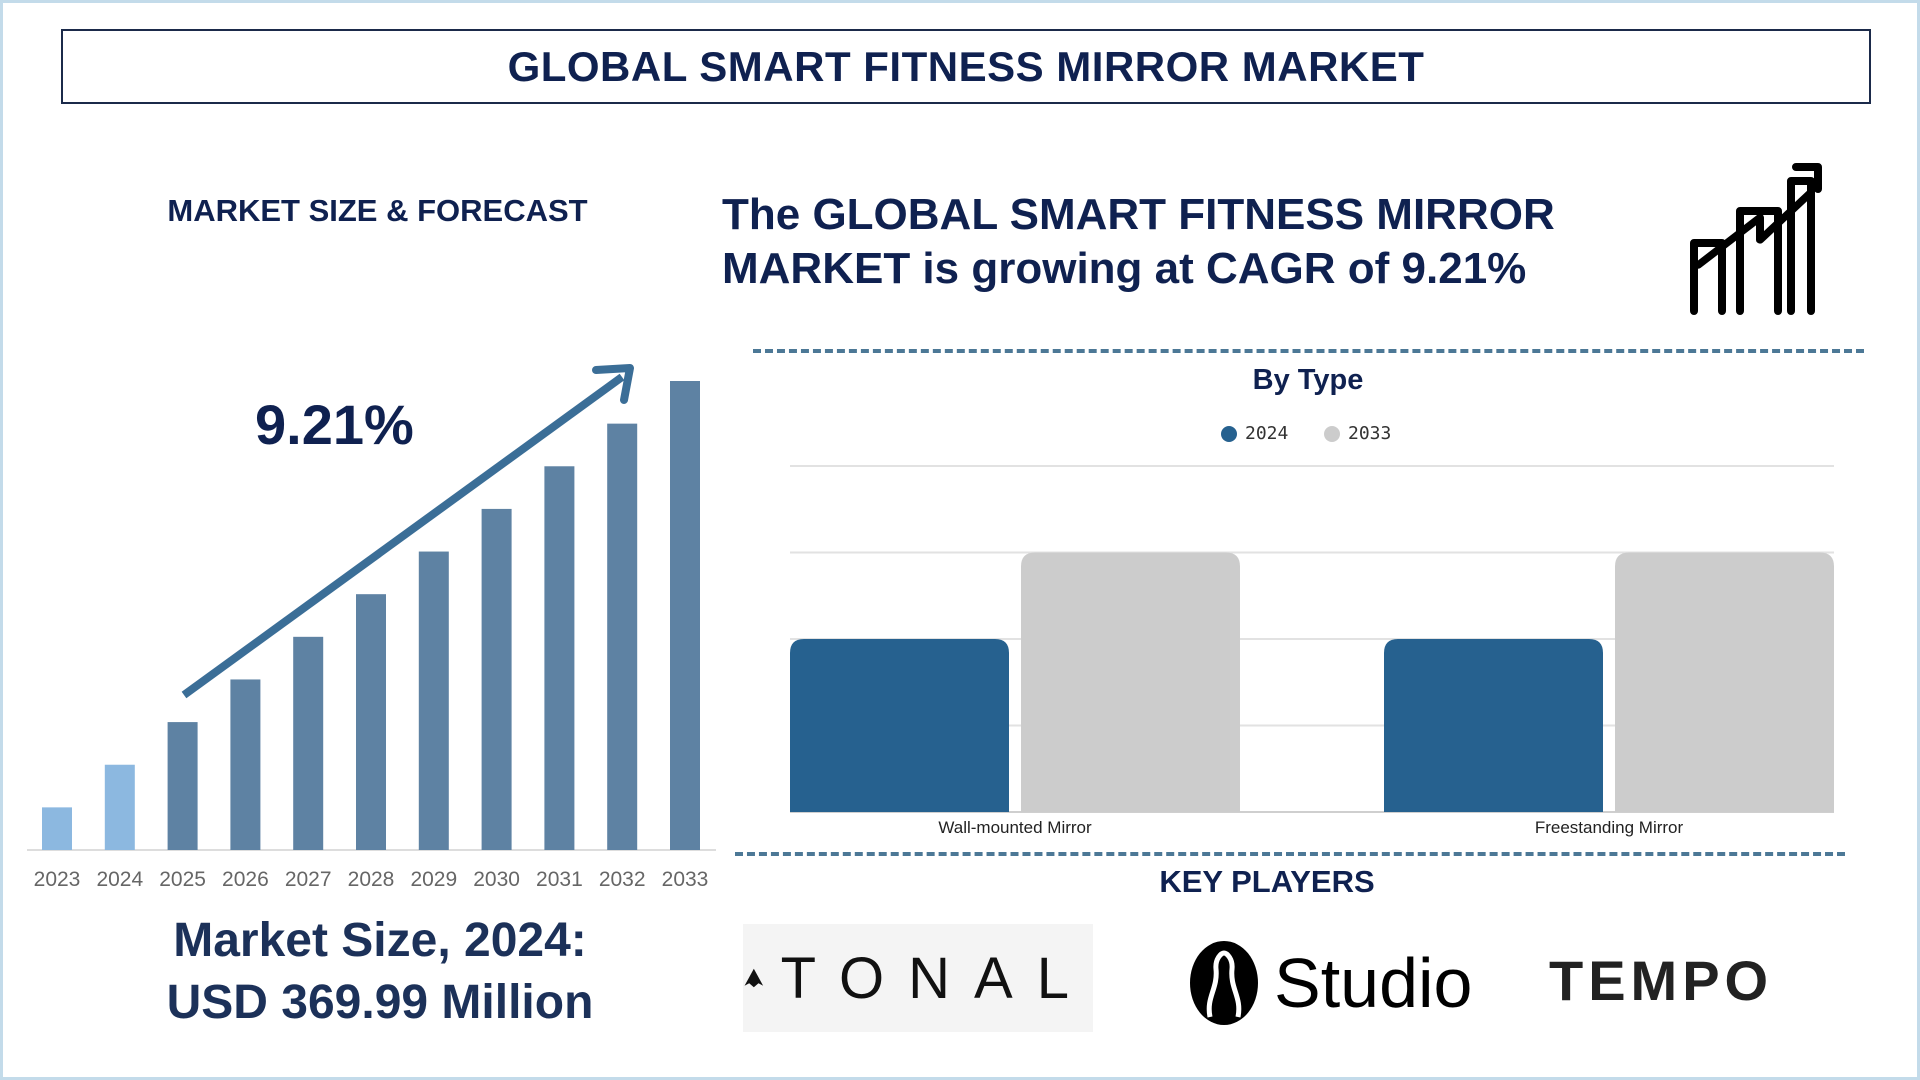 The image size is (1920, 1080). What do you see at coordinates (1130, 682) in the screenshot?
I see `bar-wall-mounted-mirror-2033` at bounding box center [1130, 682].